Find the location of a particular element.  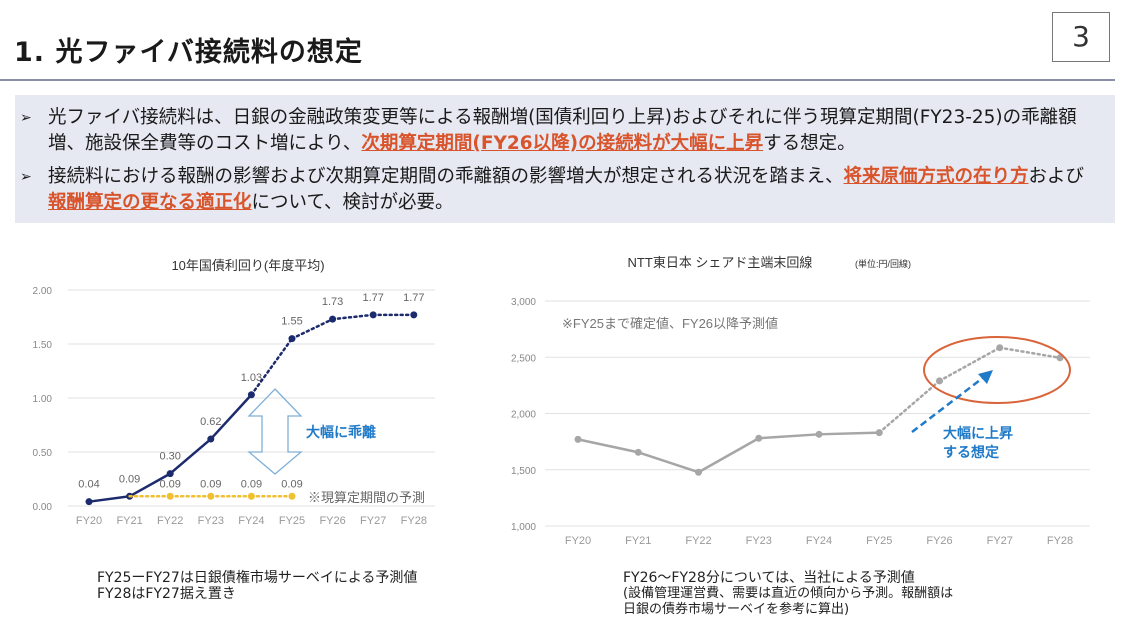

y-tick-label: 0.50 is located at coordinates (43, 453).